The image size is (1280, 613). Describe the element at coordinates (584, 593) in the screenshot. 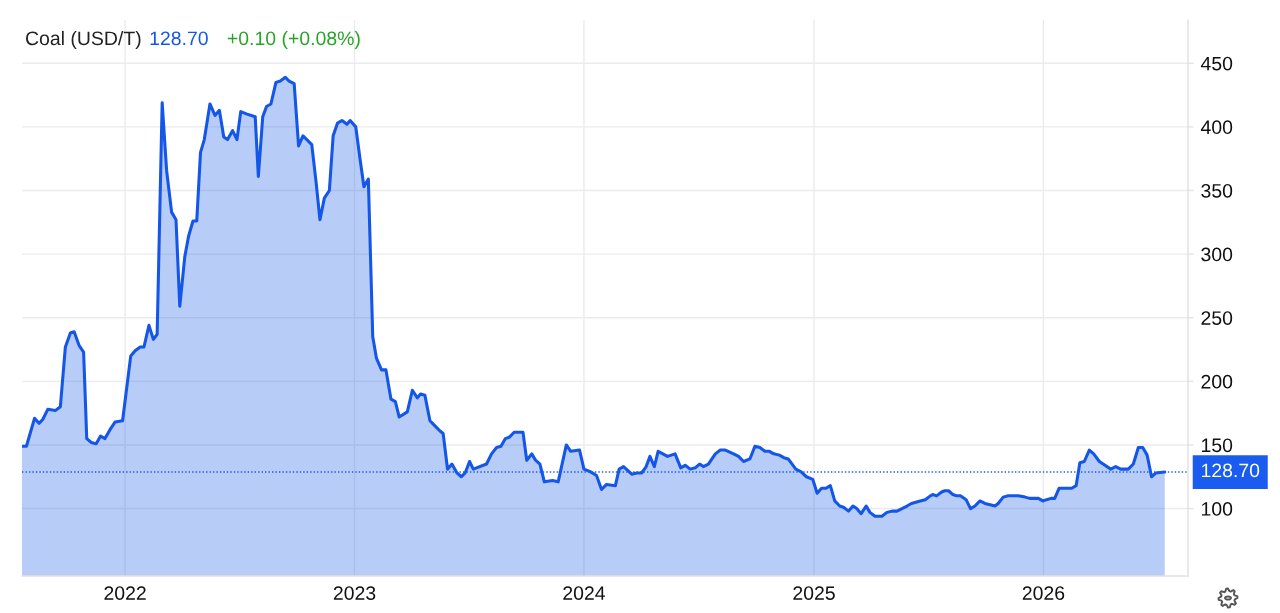

I see `x-tick-label: 2024` at that location.